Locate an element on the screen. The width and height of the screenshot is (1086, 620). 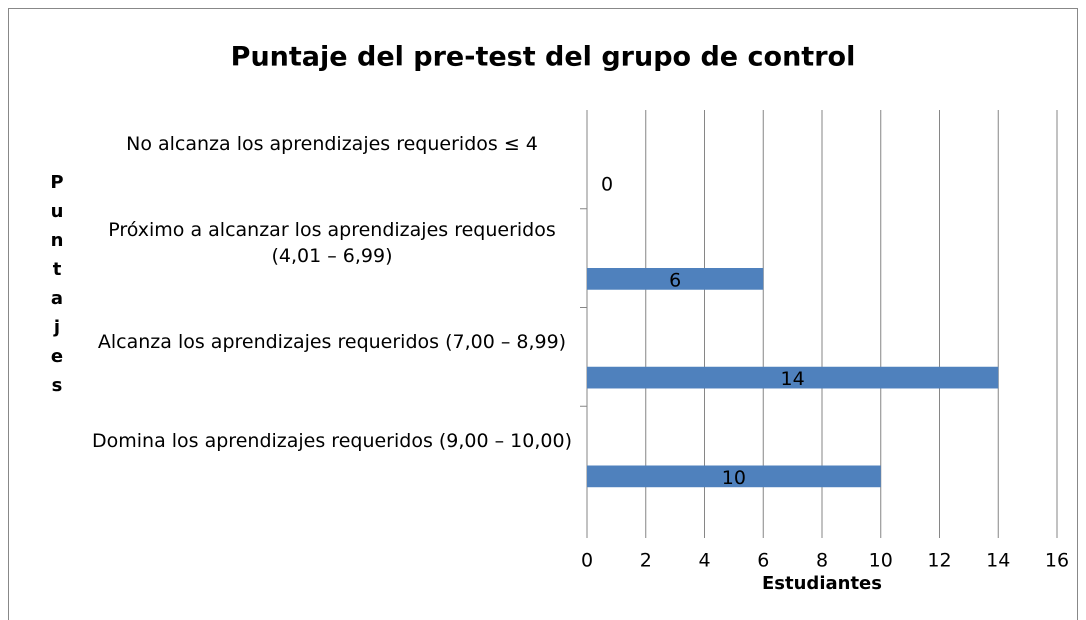
value-label: 0 is located at coordinates (607, 185).